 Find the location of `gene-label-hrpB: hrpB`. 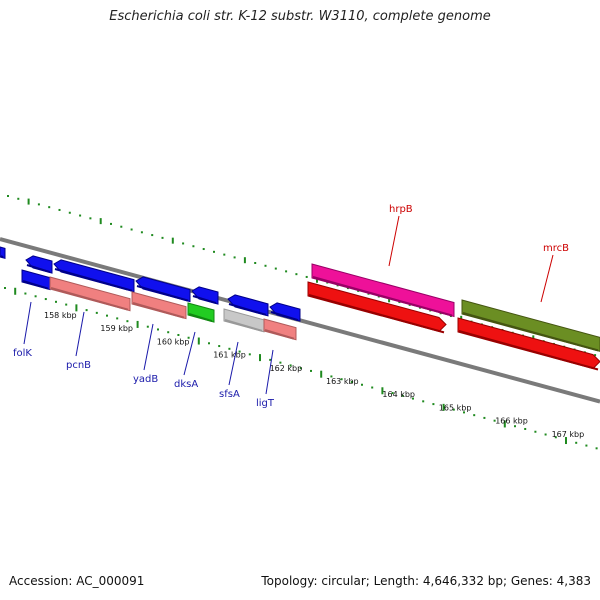

gene-label-hrpB: hrpB is located at coordinates (401, 209).